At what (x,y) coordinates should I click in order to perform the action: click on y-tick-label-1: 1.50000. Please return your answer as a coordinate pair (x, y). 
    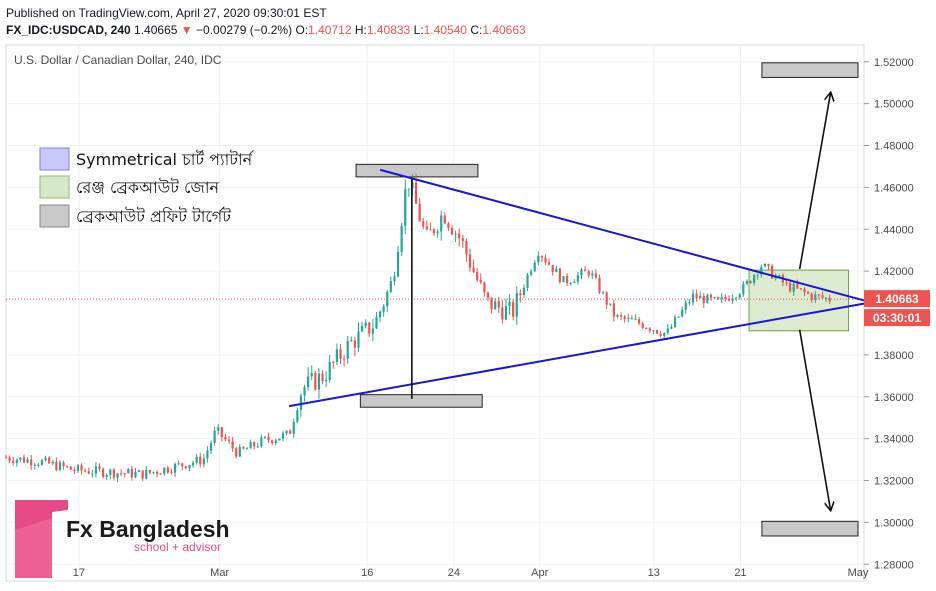
    Looking at the image, I should click on (894, 105).